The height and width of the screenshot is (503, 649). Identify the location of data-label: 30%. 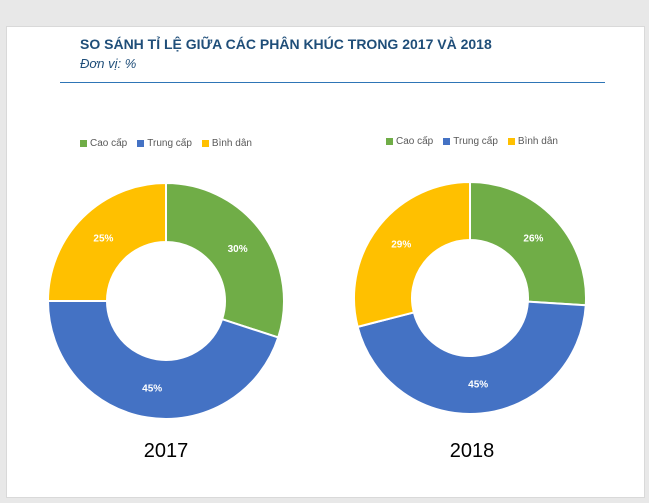
(238, 249).